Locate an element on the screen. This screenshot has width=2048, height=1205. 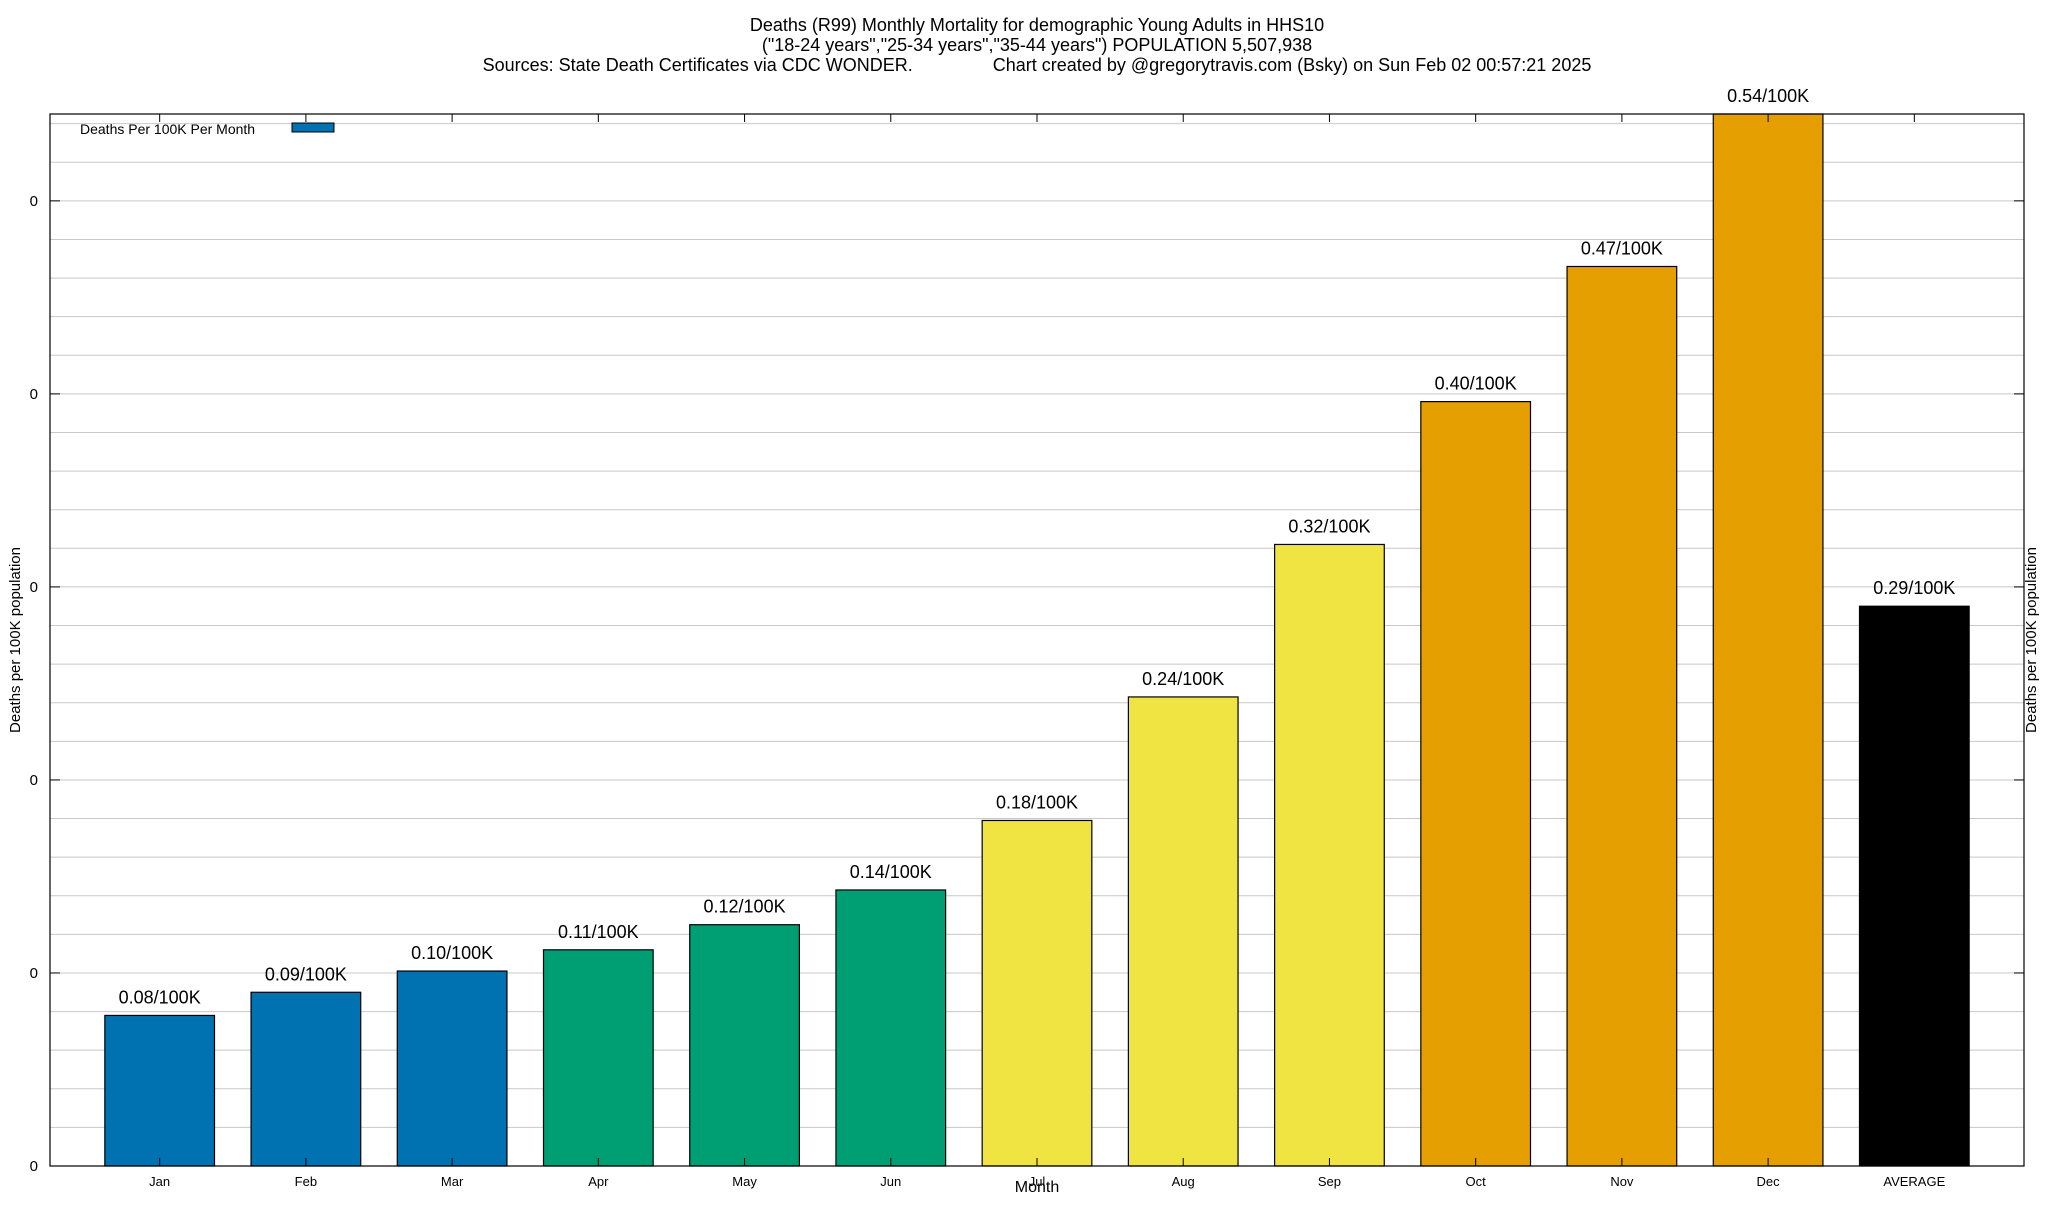
bar-value-label: 0.11/100K is located at coordinates (598, 932).